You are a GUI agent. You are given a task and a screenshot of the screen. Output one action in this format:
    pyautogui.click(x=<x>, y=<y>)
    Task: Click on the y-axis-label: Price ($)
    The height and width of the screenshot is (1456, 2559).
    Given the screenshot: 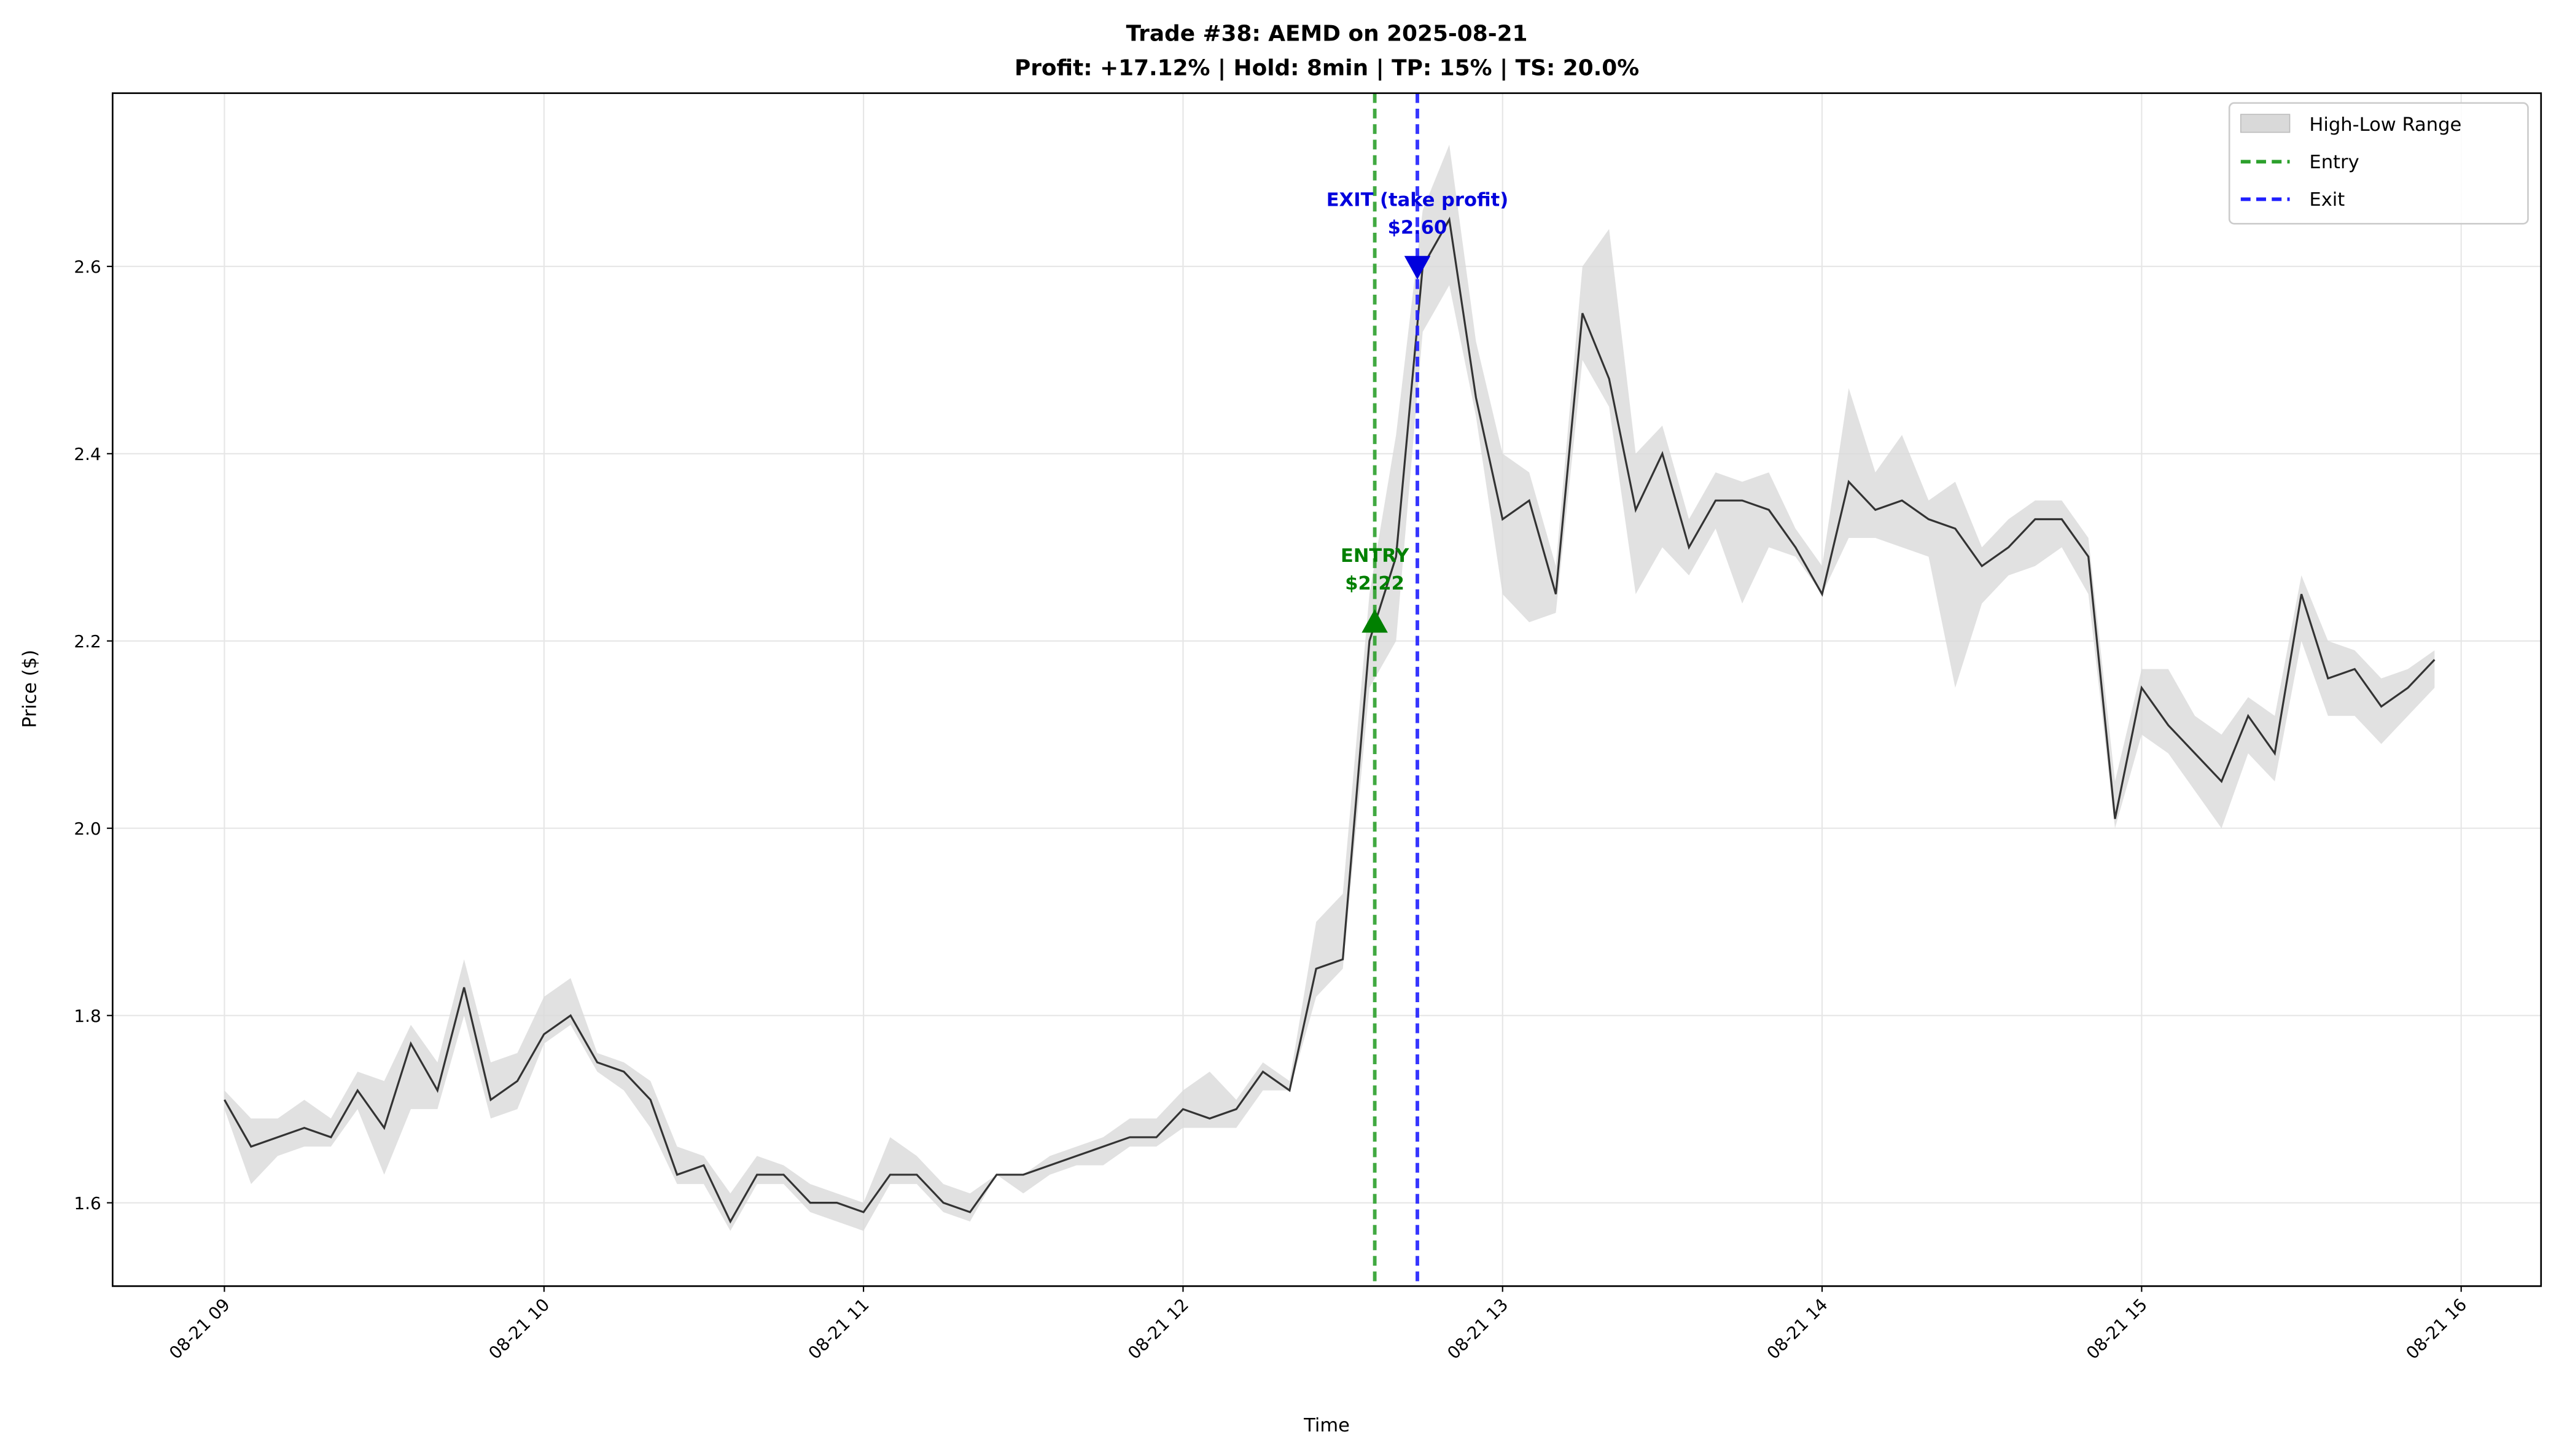 What is the action you would take?
    pyautogui.click(x=30, y=689)
    